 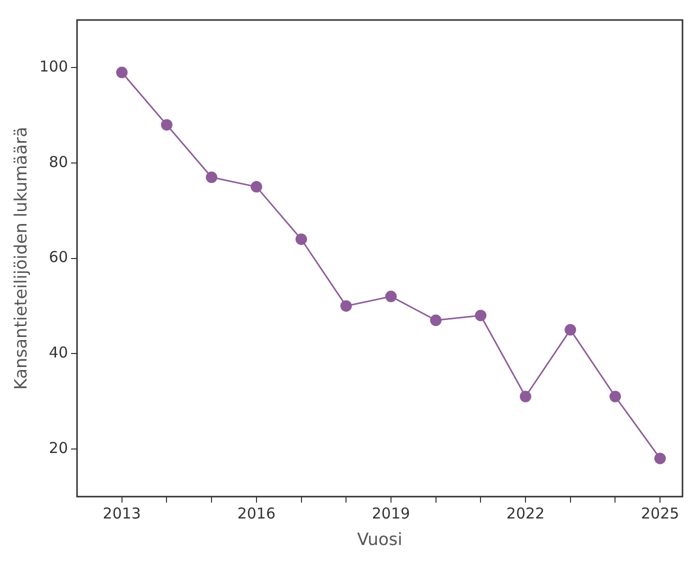 I want to click on y-tick-label: 60, so click(x=58, y=257).